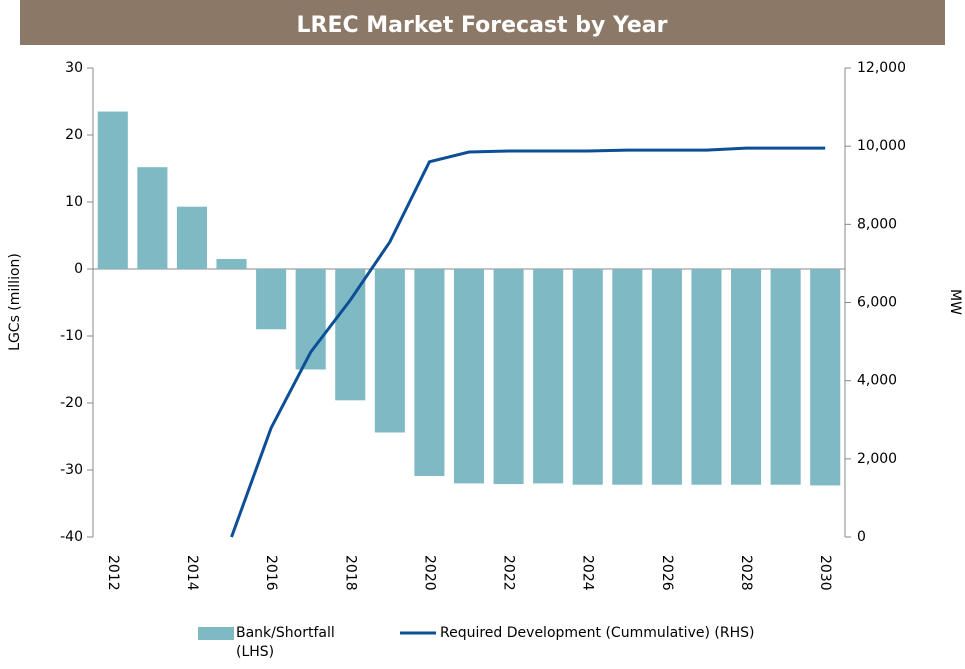 This screenshot has width=965, height=669. What do you see at coordinates (429, 573) in the screenshot?
I see `x-tick-label: 2020` at bounding box center [429, 573].